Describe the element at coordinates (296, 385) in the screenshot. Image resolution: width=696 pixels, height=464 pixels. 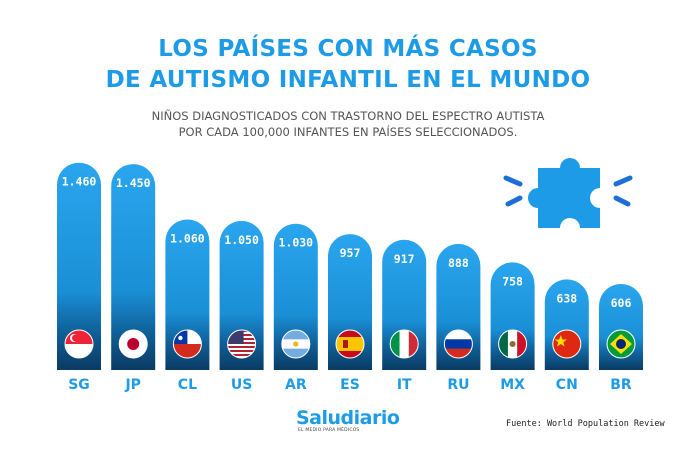
I see `category-label-ar: AR` at that location.